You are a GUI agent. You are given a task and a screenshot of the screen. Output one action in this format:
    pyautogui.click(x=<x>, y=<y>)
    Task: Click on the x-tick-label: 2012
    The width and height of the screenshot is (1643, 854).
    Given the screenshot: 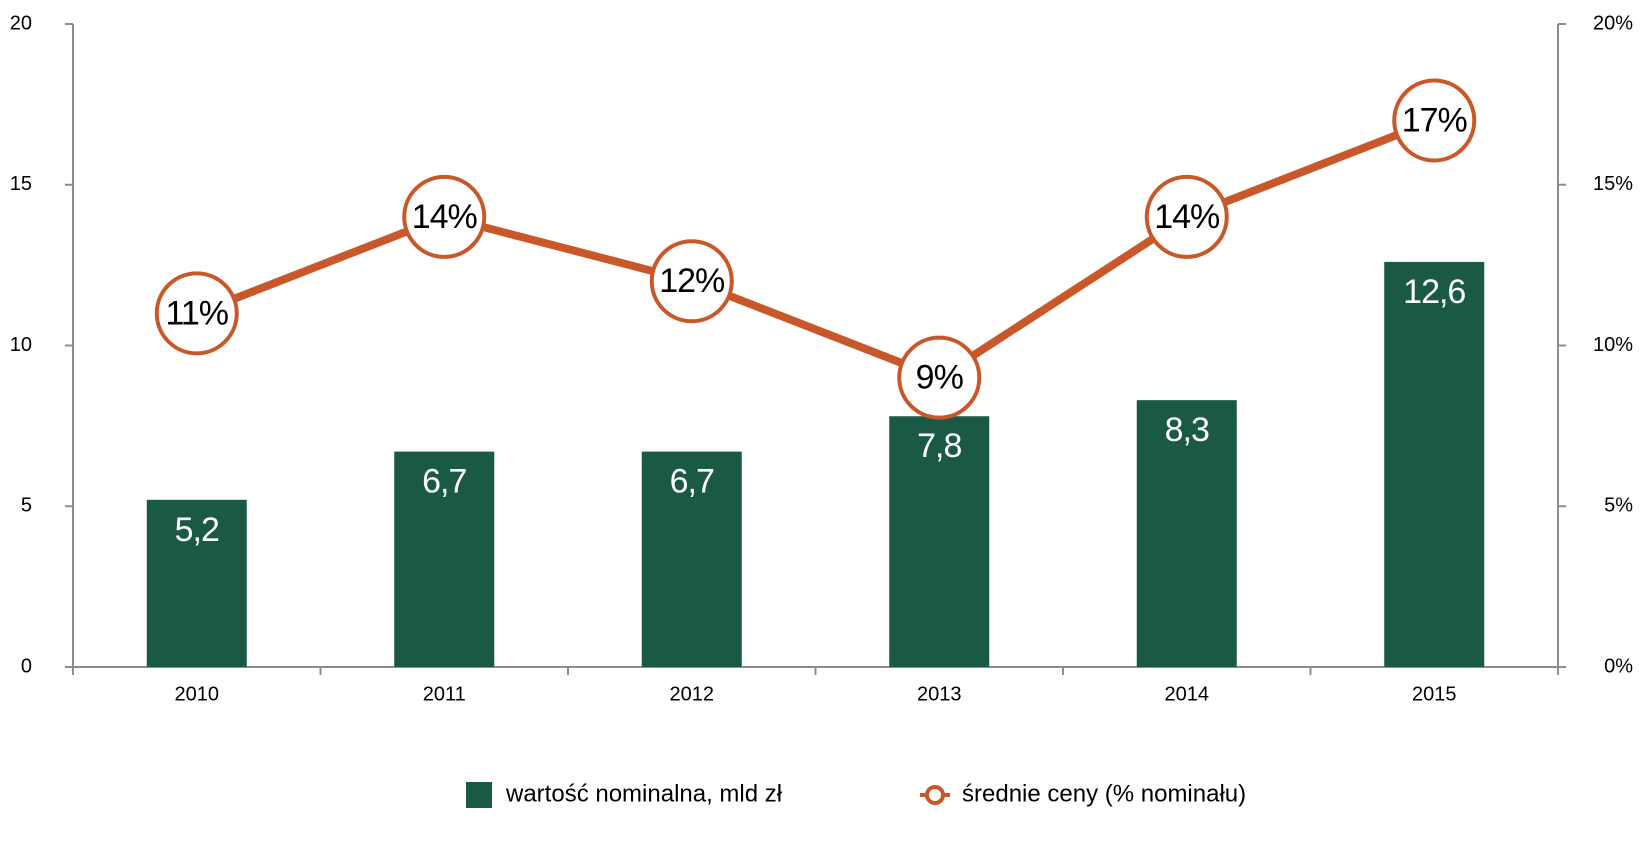 What is the action you would take?
    pyautogui.click(x=692, y=694)
    